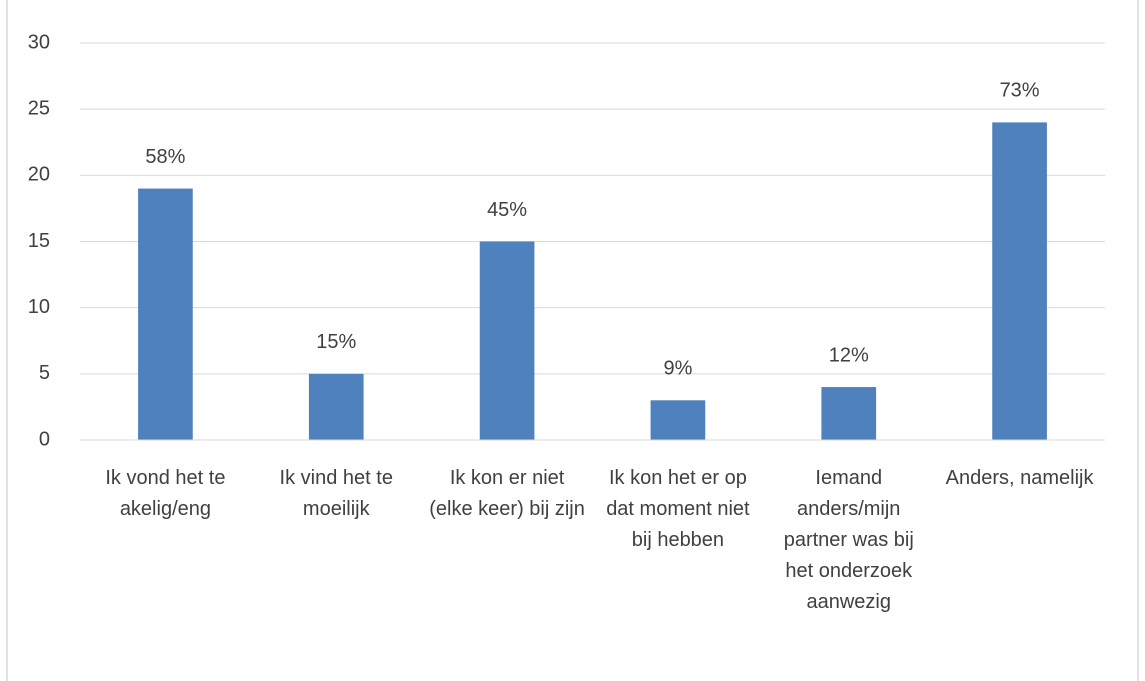 The width and height of the screenshot is (1145, 681). I want to click on data-label: 45%, so click(507, 210).